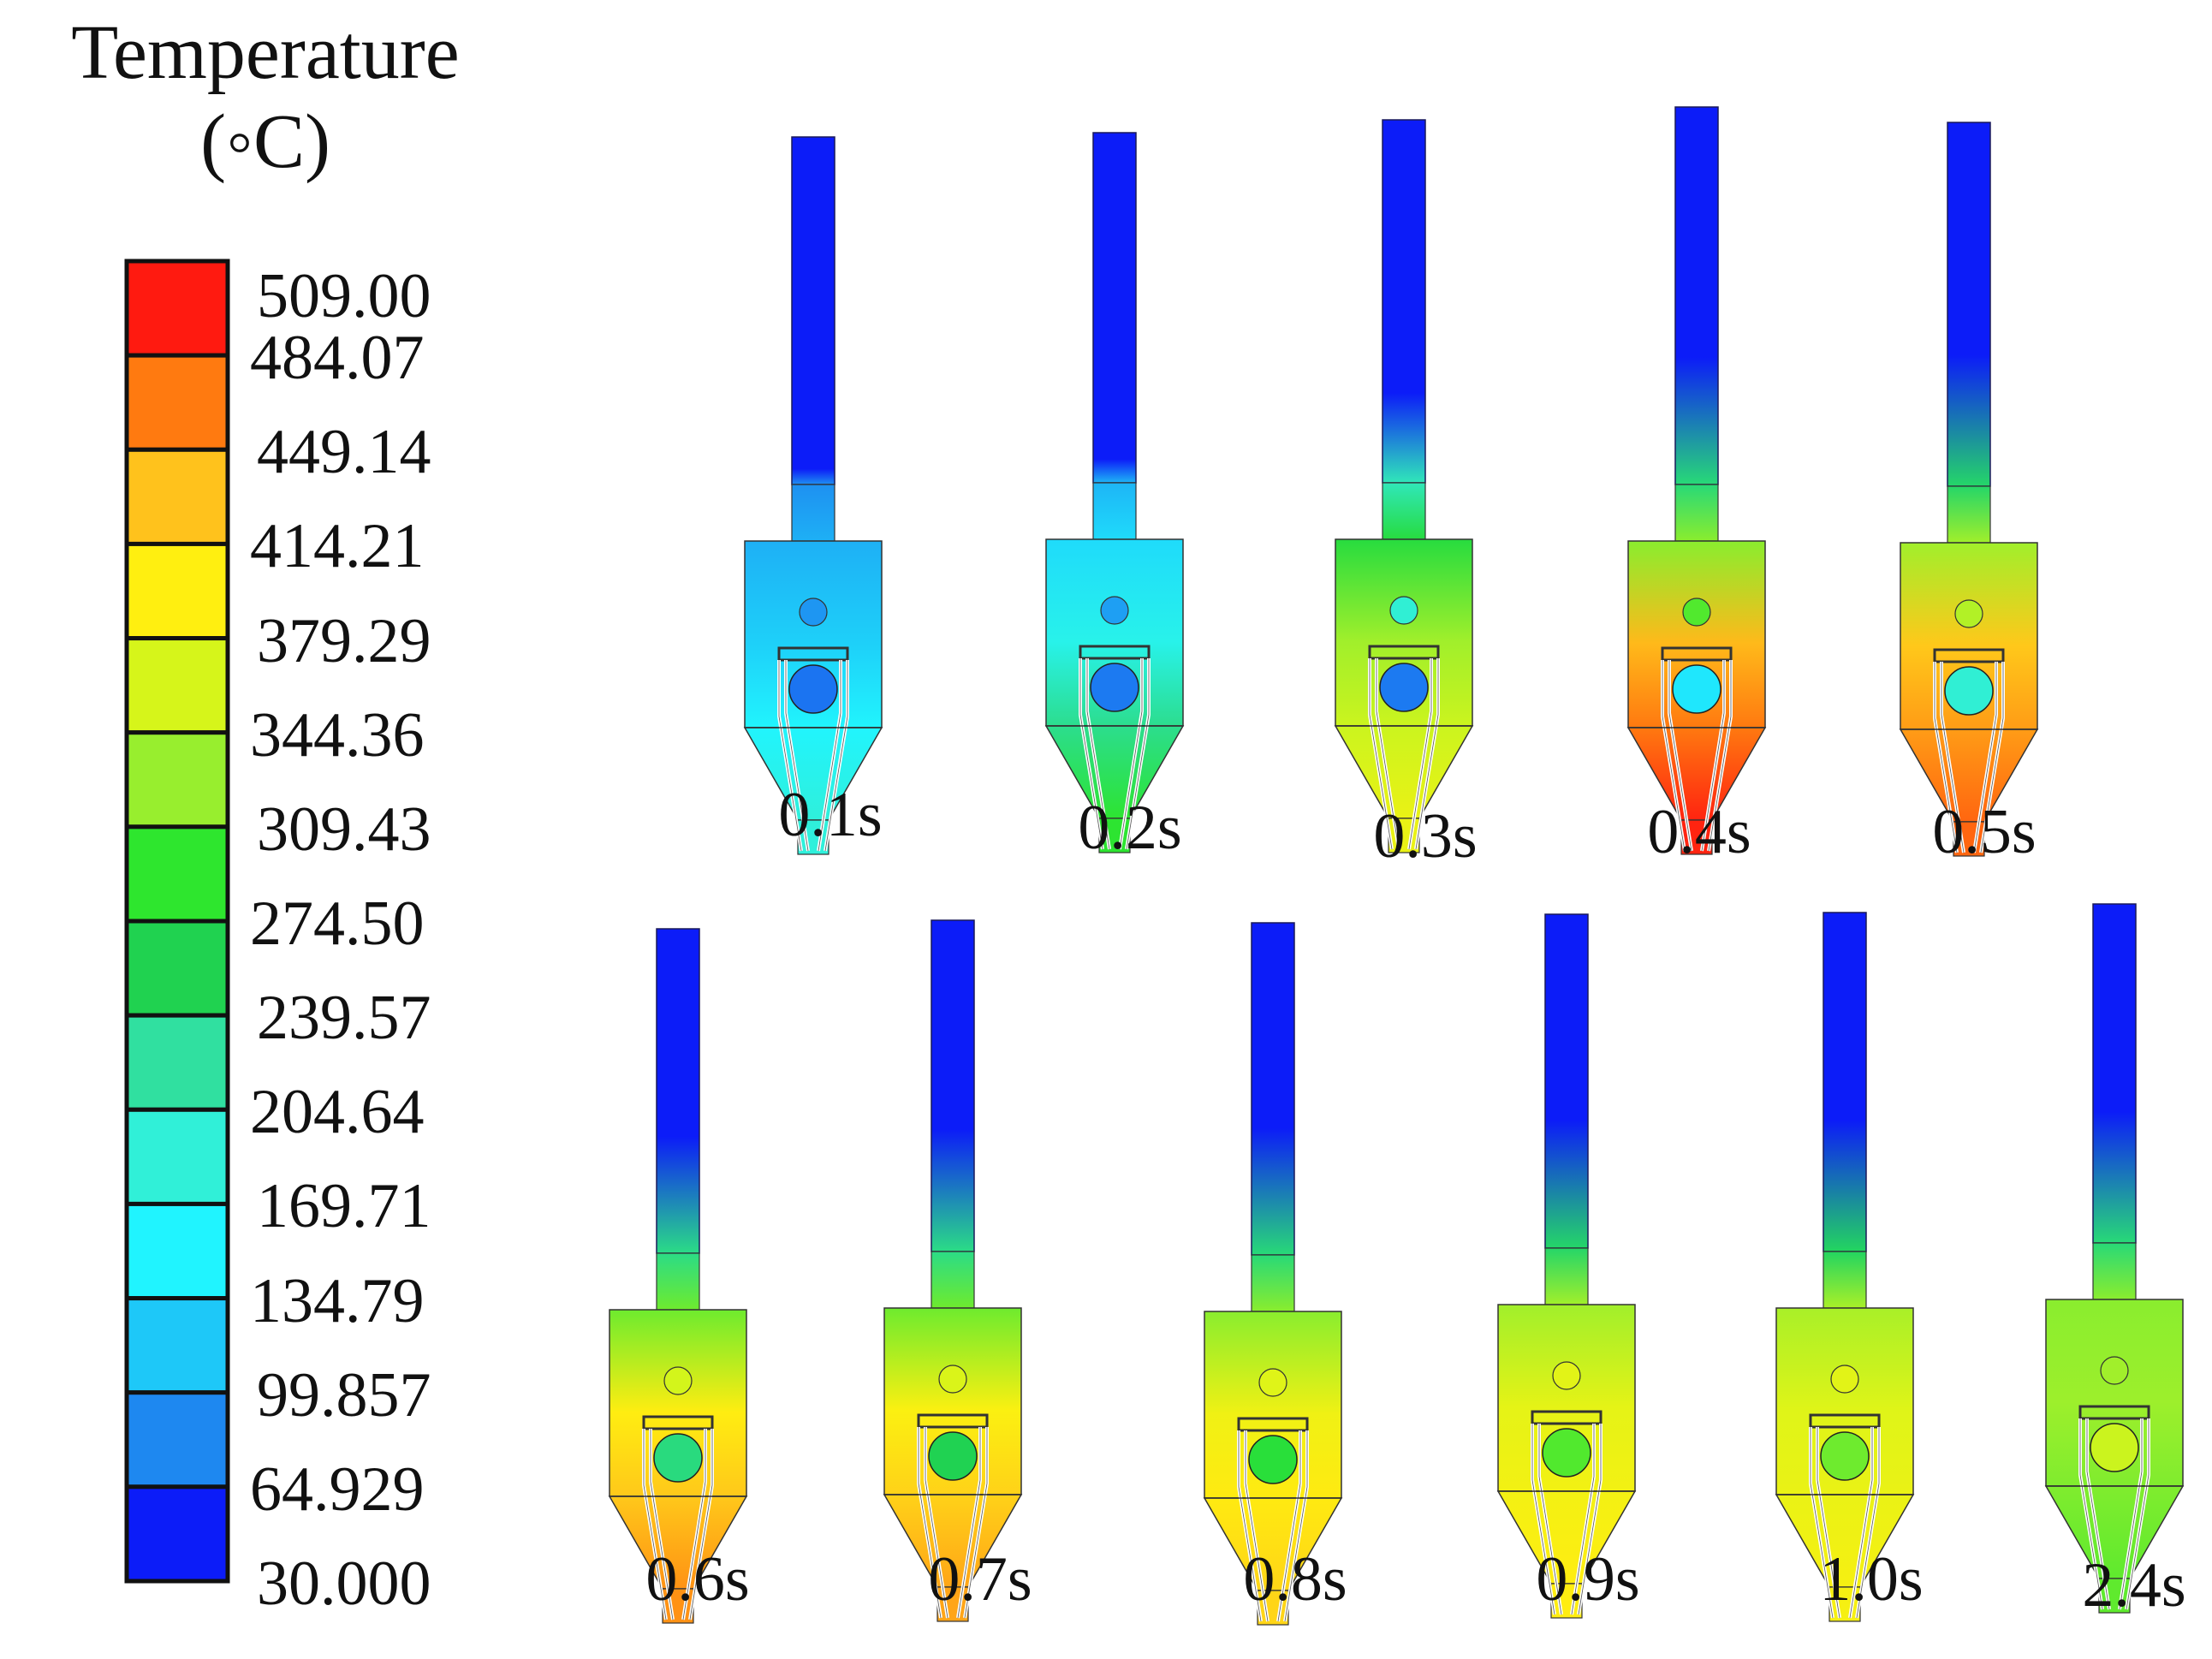  Describe the element at coordinates (344, 1395) in the screenshot. I see `colorbar-tick-label: 99.857` at that location.